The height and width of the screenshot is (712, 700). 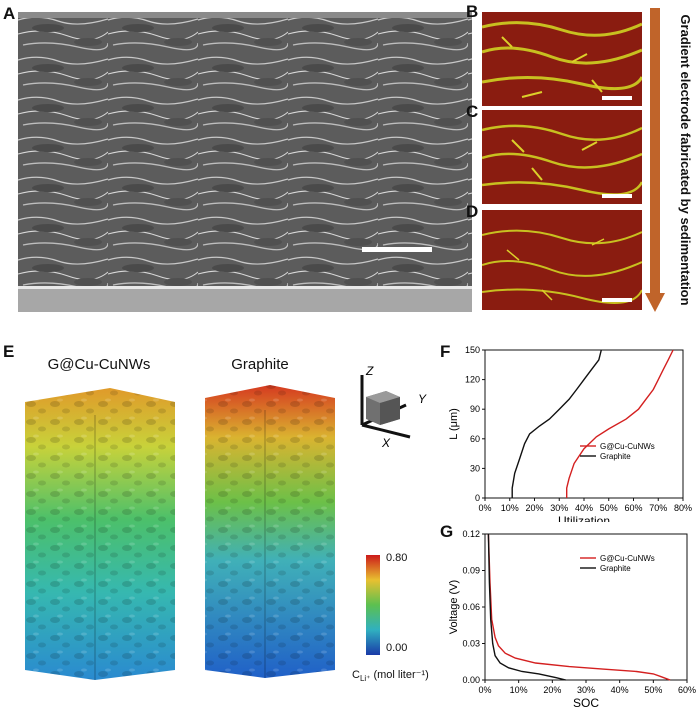 I want to click on gradient-arrow, so click(x=655, y=160).